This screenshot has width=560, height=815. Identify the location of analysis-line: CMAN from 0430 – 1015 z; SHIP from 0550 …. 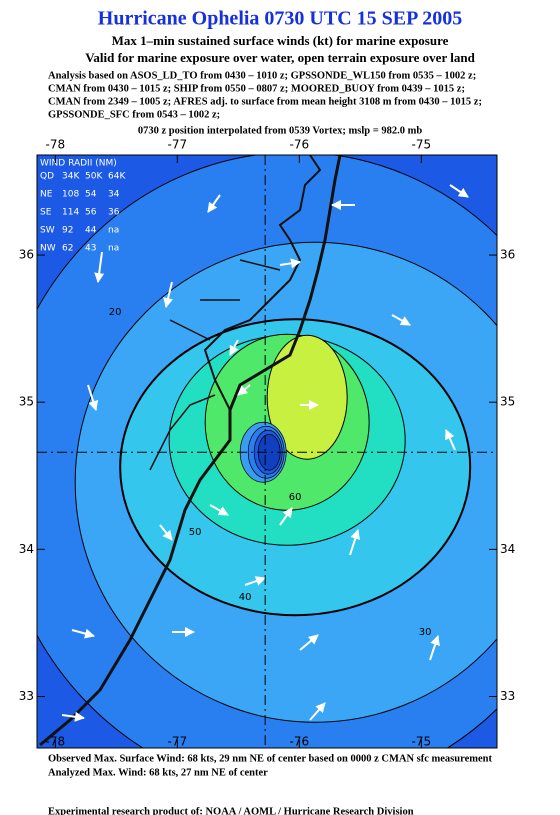
(256, 88).